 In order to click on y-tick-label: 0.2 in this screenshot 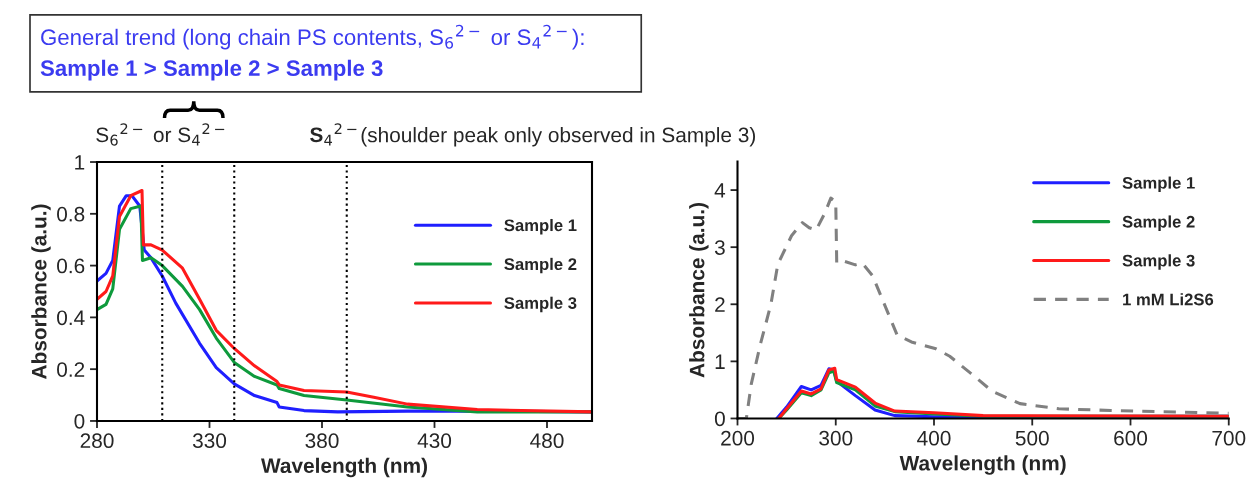, I will do `click(71, 369)`.